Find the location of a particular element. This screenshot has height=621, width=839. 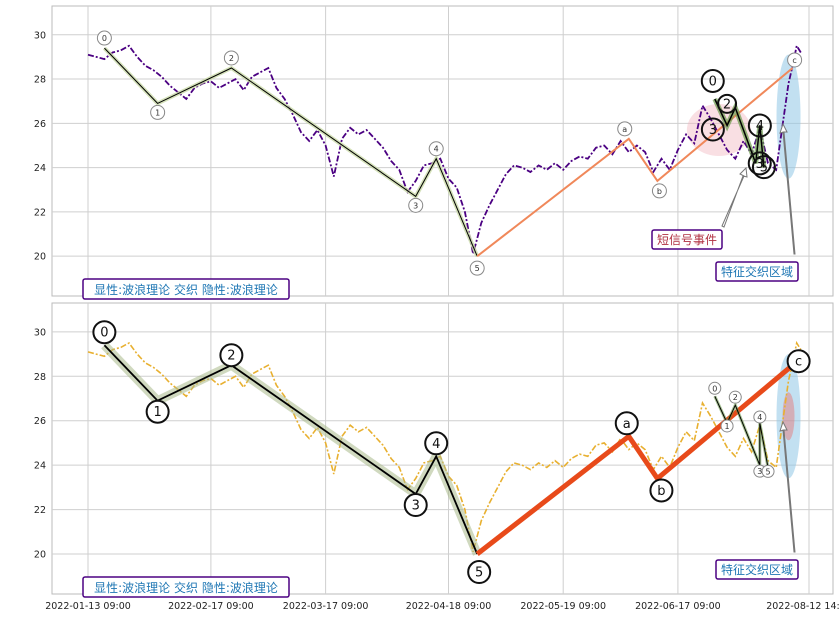

top-wave-label: 3 is located at coordinates (415, 205).